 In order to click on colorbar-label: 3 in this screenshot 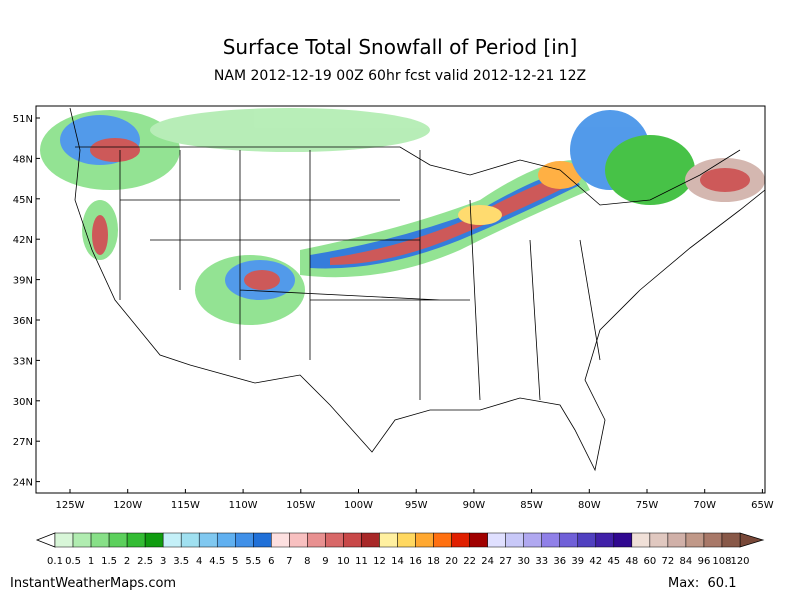, I will do `click(163, 561)`.